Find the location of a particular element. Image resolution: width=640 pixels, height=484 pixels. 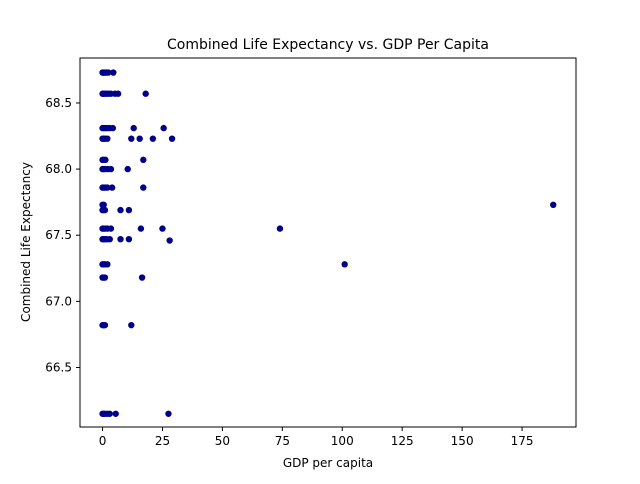

x-tick-label: 25 is located at coordinates (162, 441).